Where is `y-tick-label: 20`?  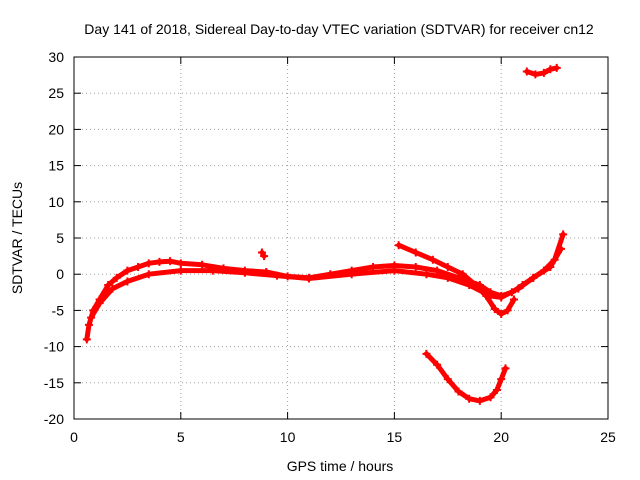 y-tick-label: 20 is located at coordinates (56, 129).